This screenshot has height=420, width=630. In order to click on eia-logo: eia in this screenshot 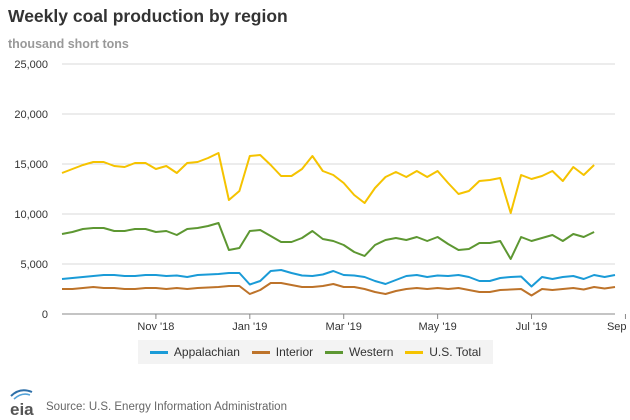, I will do `click(22, 403)`.